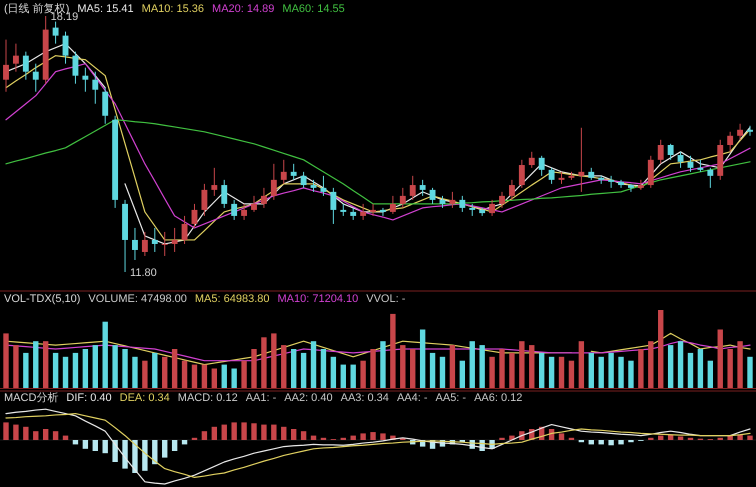 The image size is (756, 487). What do you see at coordinates (364, 398) in the screenshot?
I see `text: AA3: 0.34` at bounding box center [364, 398].